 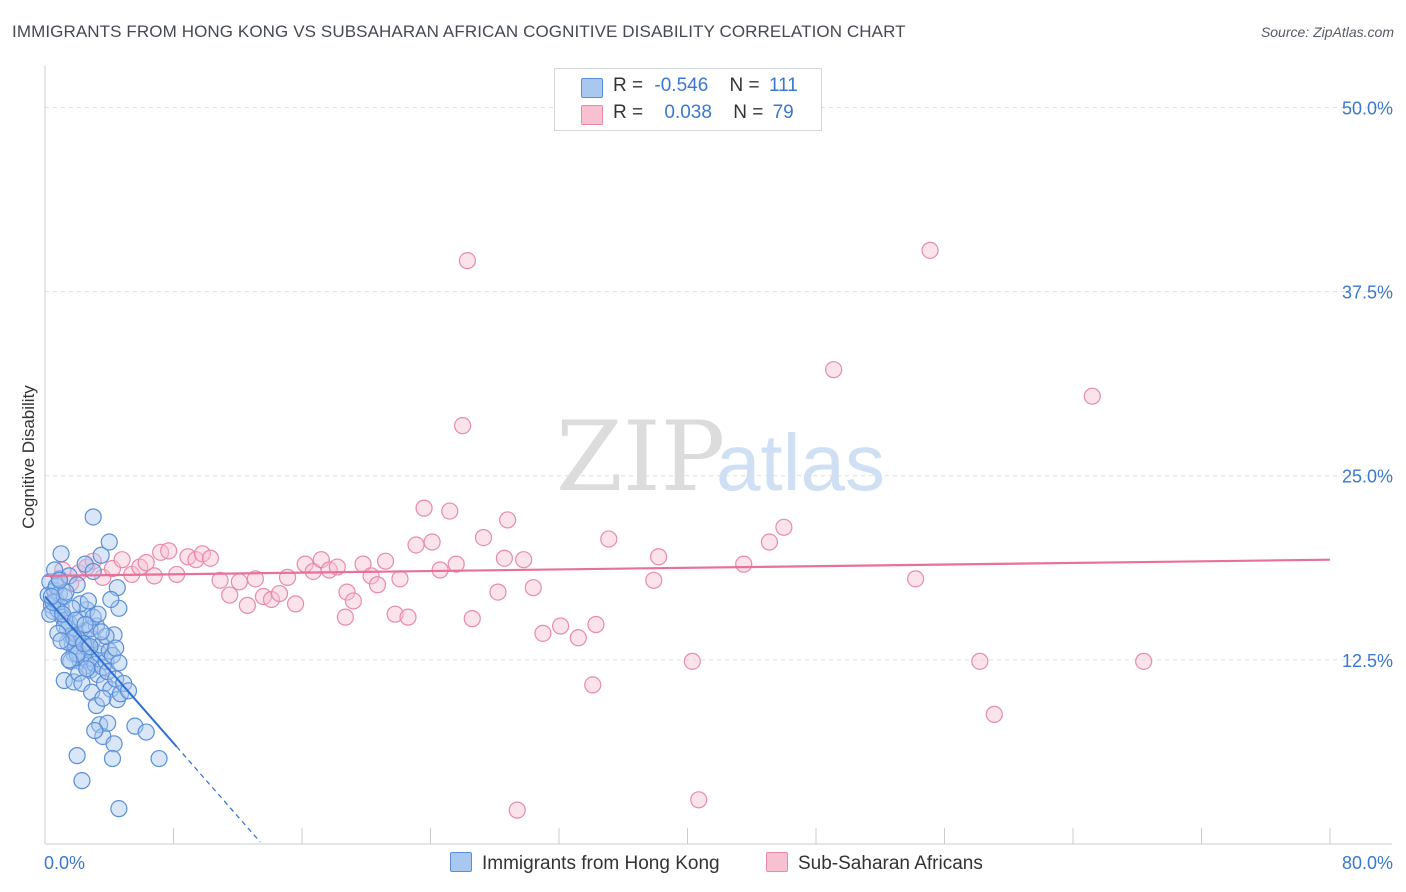 What do you see at coordinates (592, 88) in the screenshot?
I see `legend-swatch-blue` at bounding box center [592, 88].